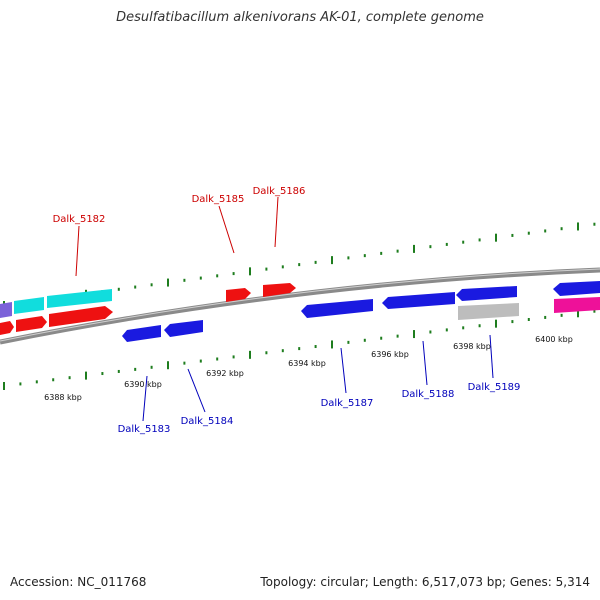 The image size is (600, 600). Describe the element at coordinates (78, 582) in the screenshot. I see `accession-text: Accession: NC_011768` at that location.